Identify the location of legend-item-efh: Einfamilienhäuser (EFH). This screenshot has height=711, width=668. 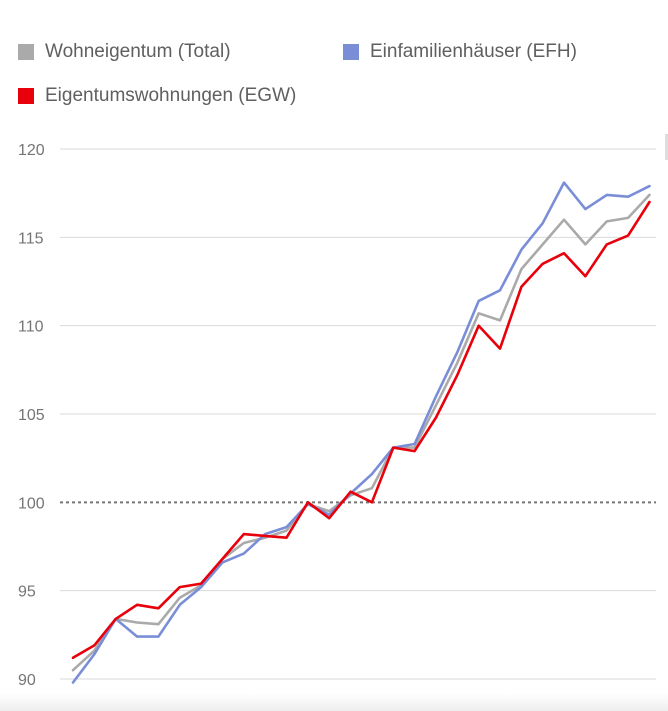
(460, 52).